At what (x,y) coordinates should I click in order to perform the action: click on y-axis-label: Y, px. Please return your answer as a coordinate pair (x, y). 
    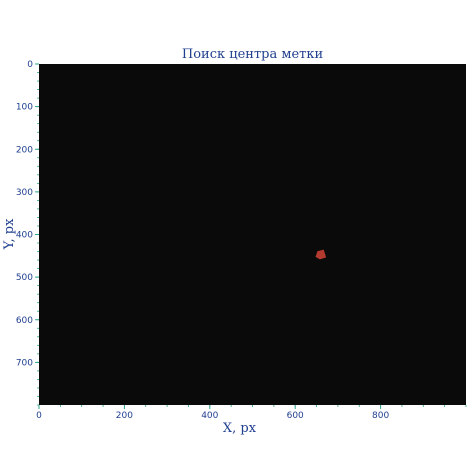
    Looking at the image, I should click on (9, 234).